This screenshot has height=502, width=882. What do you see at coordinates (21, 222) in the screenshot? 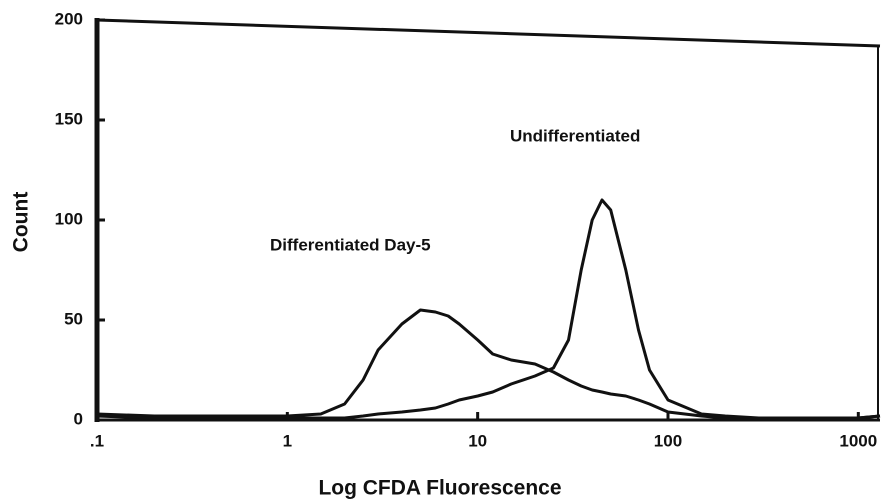
I see `y-axis-label: Count` at bounding box center [21, 222].